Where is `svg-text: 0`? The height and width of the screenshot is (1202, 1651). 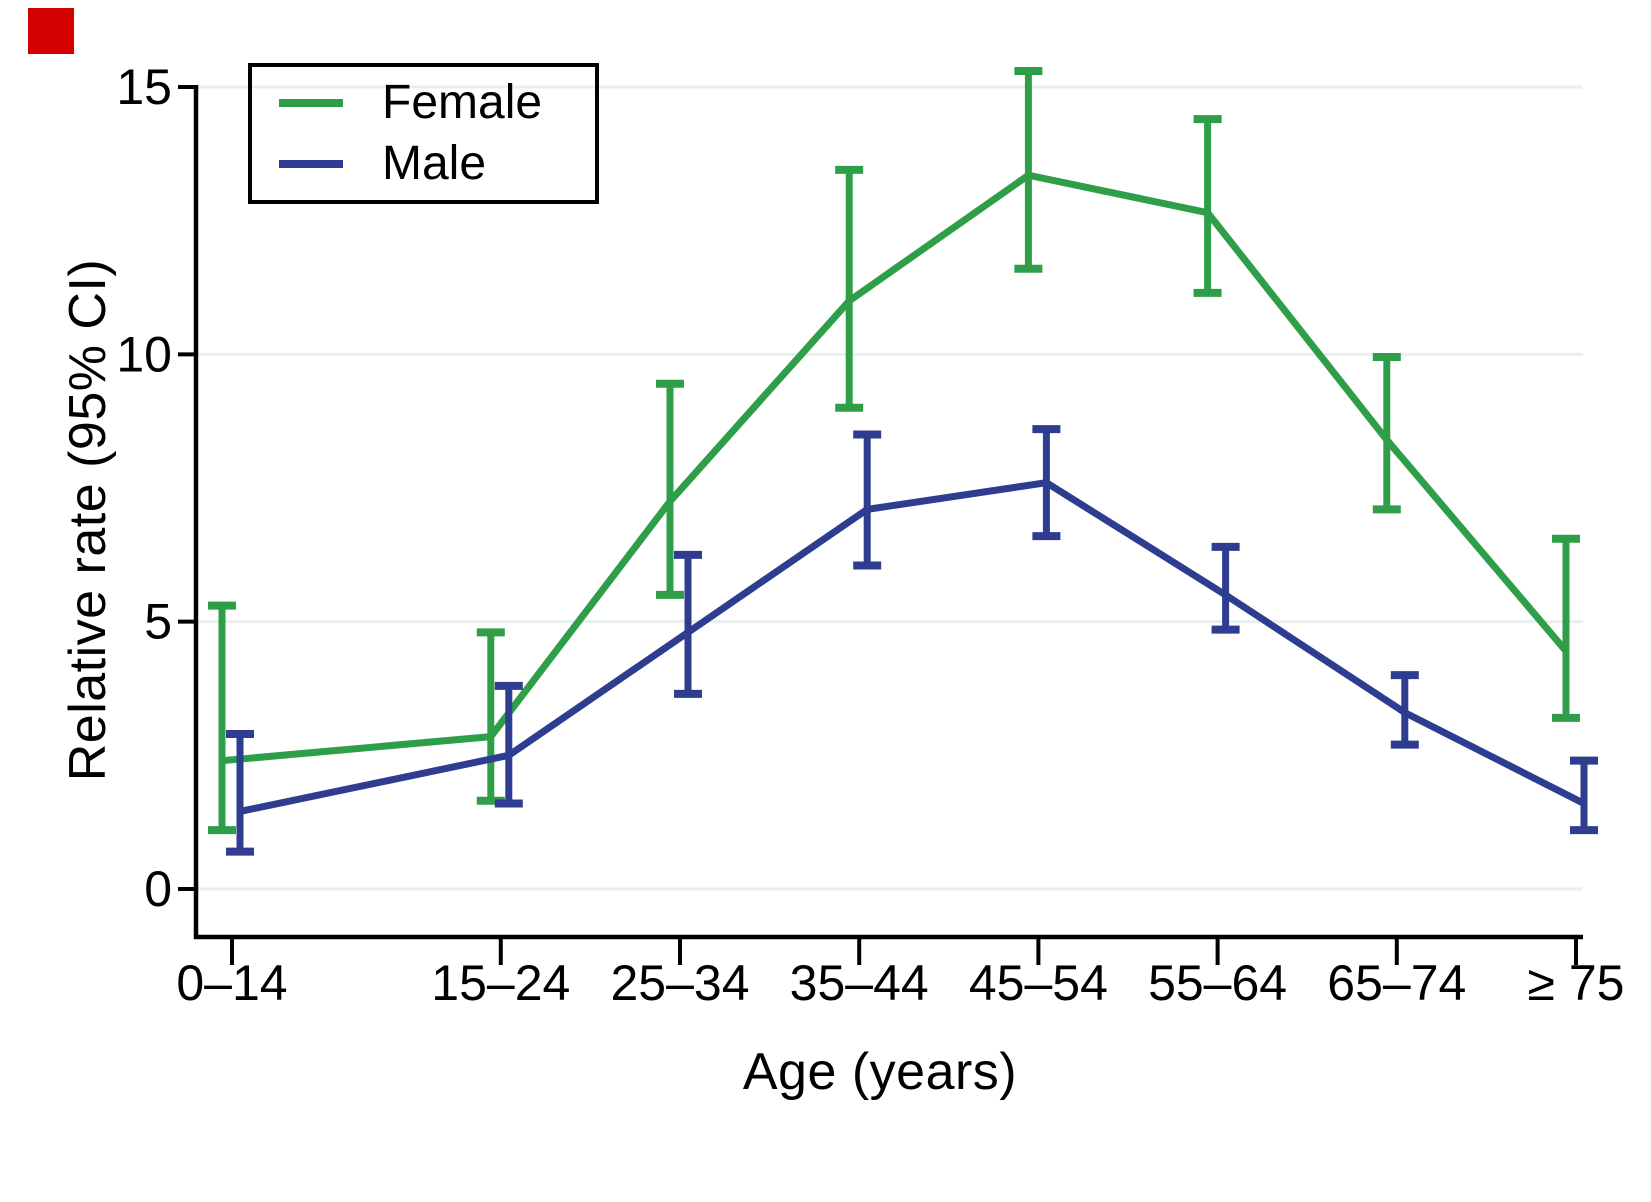
svg-text: 0 is located at coordinates (158, 889).